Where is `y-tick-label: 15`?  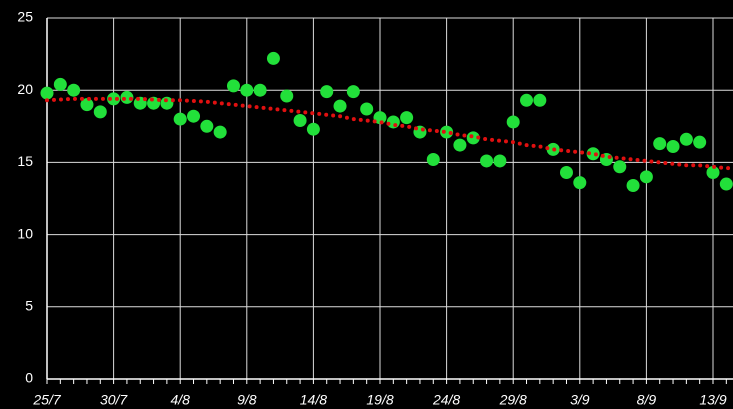
y-tick-label: 15 is located at coordinates (25, 161).